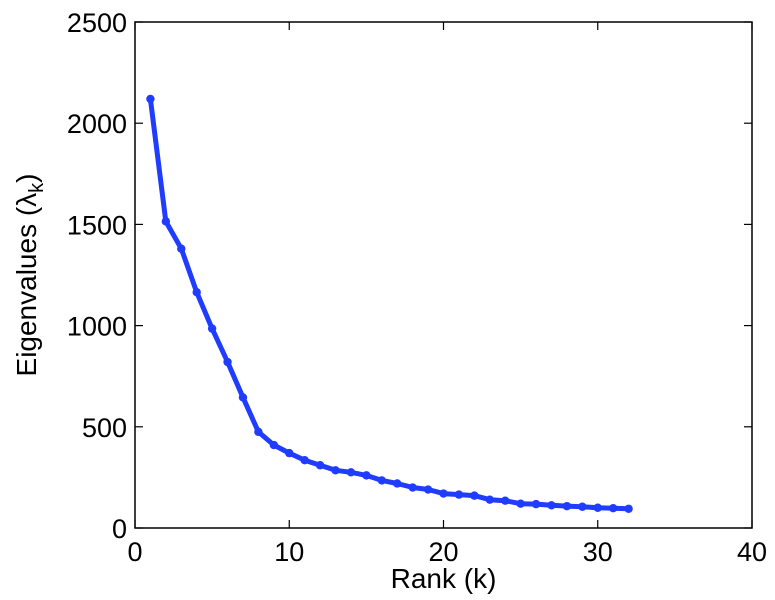  Describe the element at coordinates (97, 23) in the screenshot. I see `y-tick-label: 2500` at that location.